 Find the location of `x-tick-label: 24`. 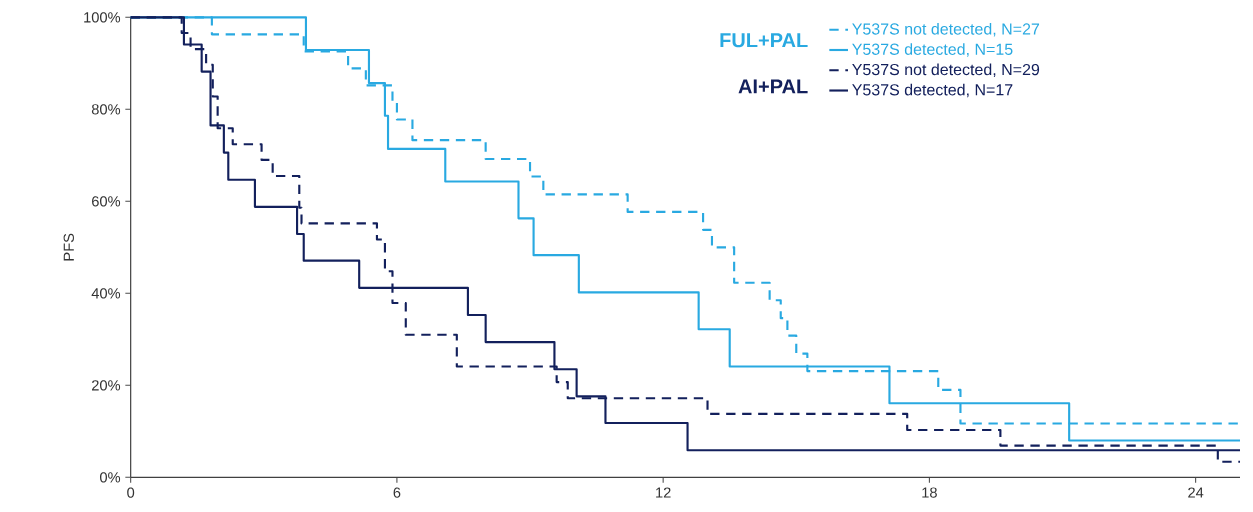

x-tick-label: 24 is located at coordinates (1196, 492).